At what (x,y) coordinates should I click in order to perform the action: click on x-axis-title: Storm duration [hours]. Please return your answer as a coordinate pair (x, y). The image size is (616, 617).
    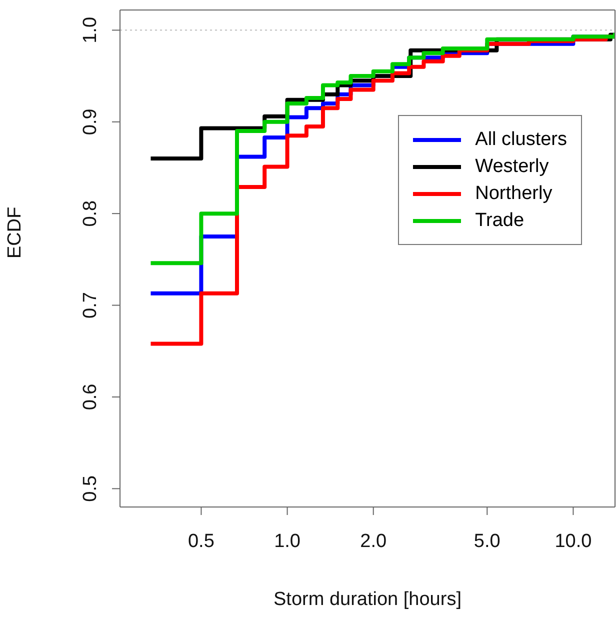
    Looking at the image, I should click on (368, 599).